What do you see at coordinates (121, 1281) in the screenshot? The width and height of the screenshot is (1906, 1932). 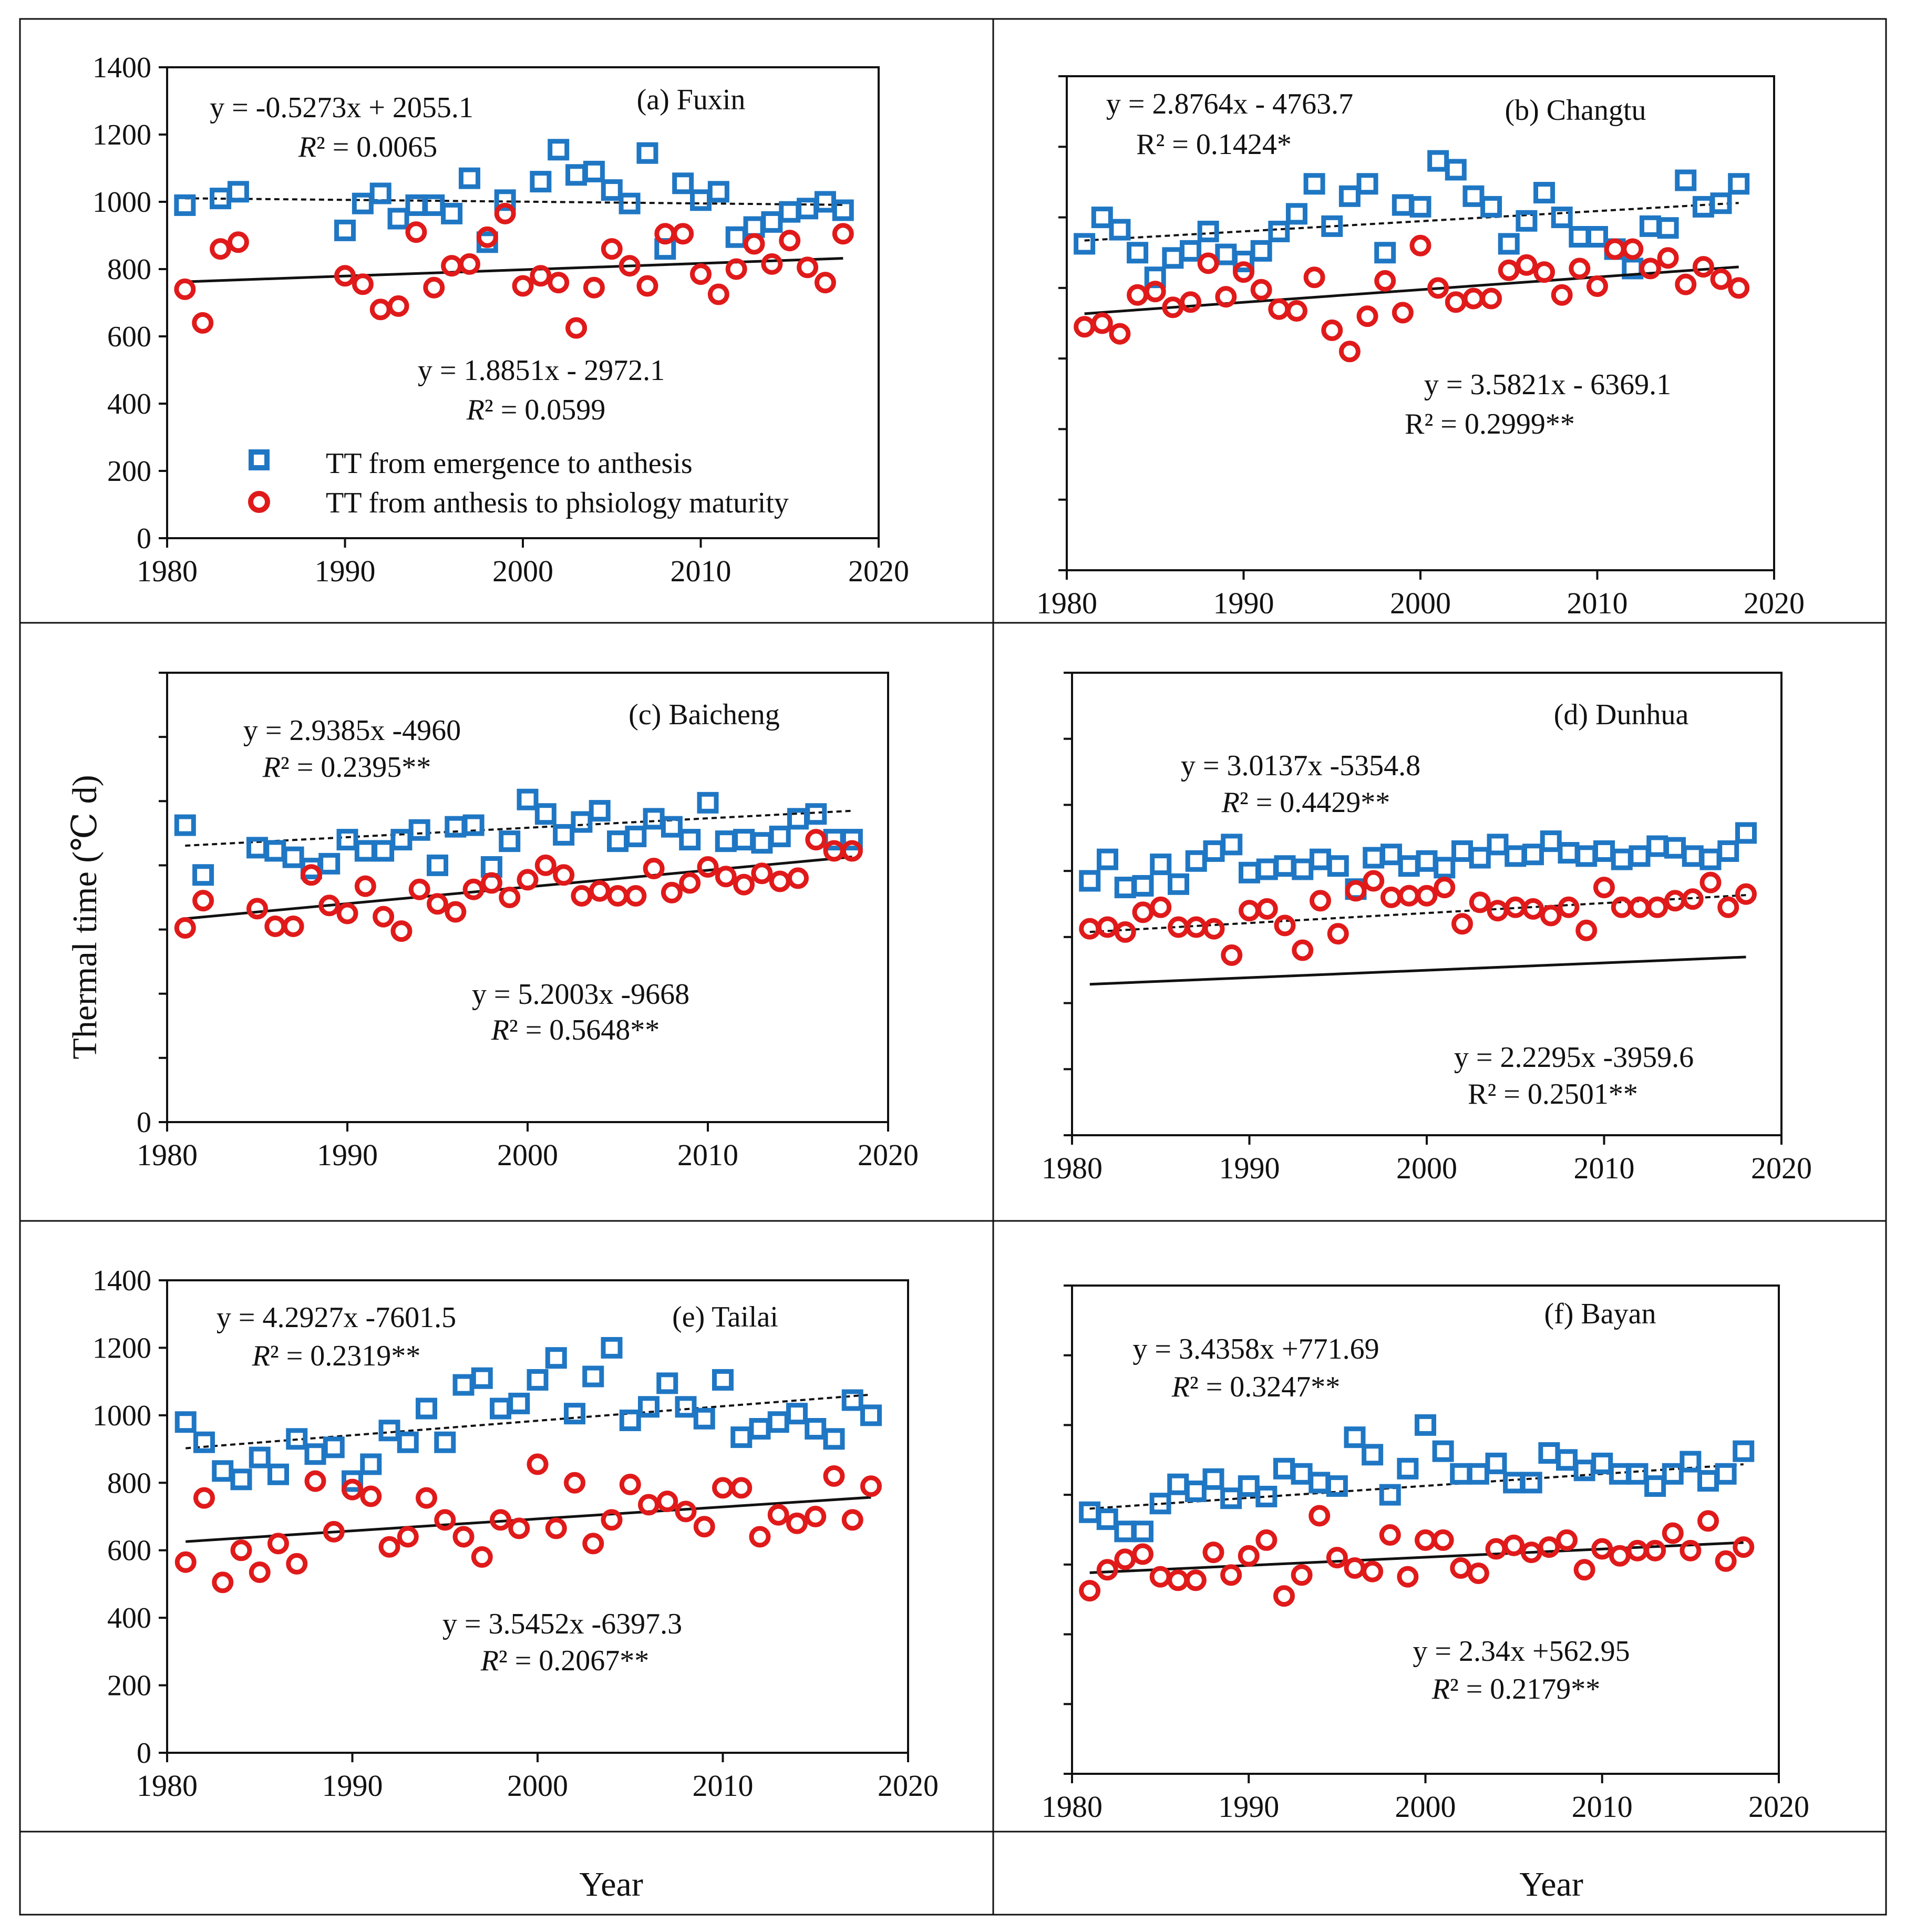 I see `y-tick-label: 1400` at bounding box center [121, 1281].